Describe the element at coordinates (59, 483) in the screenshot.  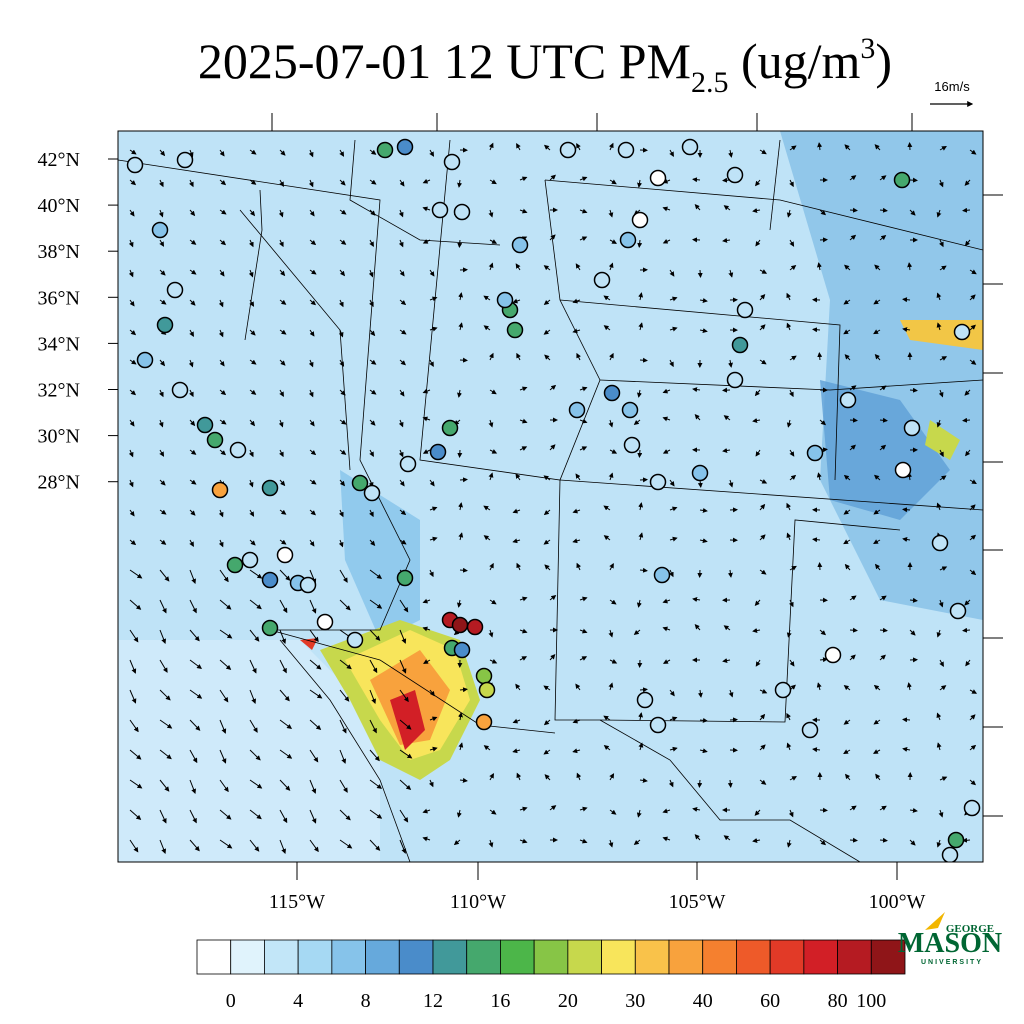
I see `lat-label: 28°N` at that location.